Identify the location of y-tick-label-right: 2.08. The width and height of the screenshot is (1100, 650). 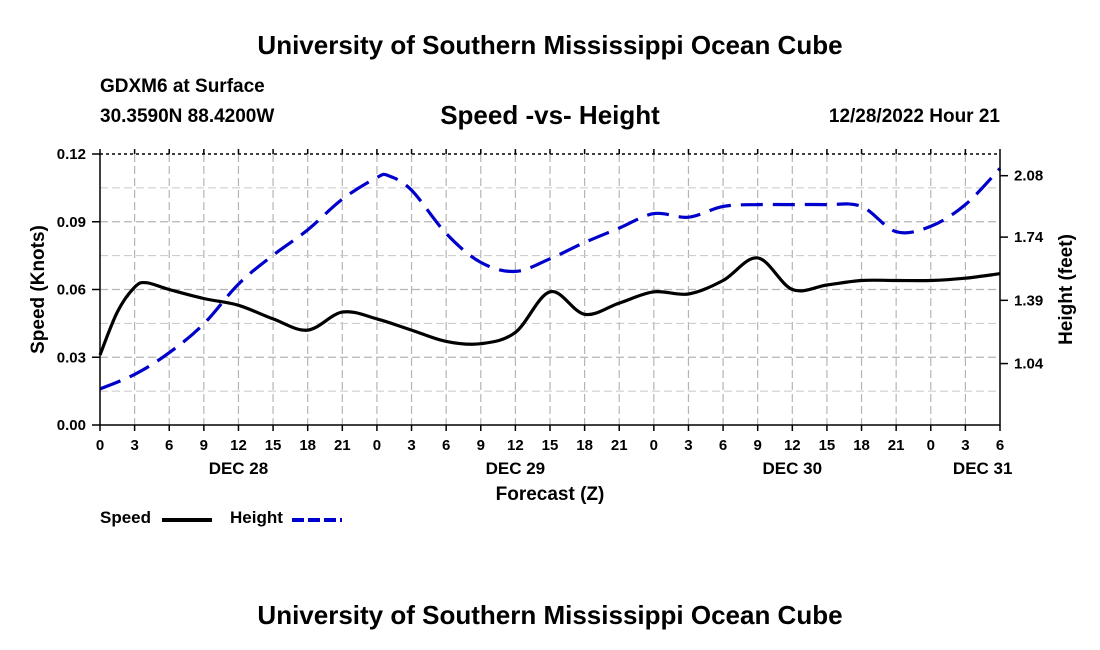
(1028, 176).